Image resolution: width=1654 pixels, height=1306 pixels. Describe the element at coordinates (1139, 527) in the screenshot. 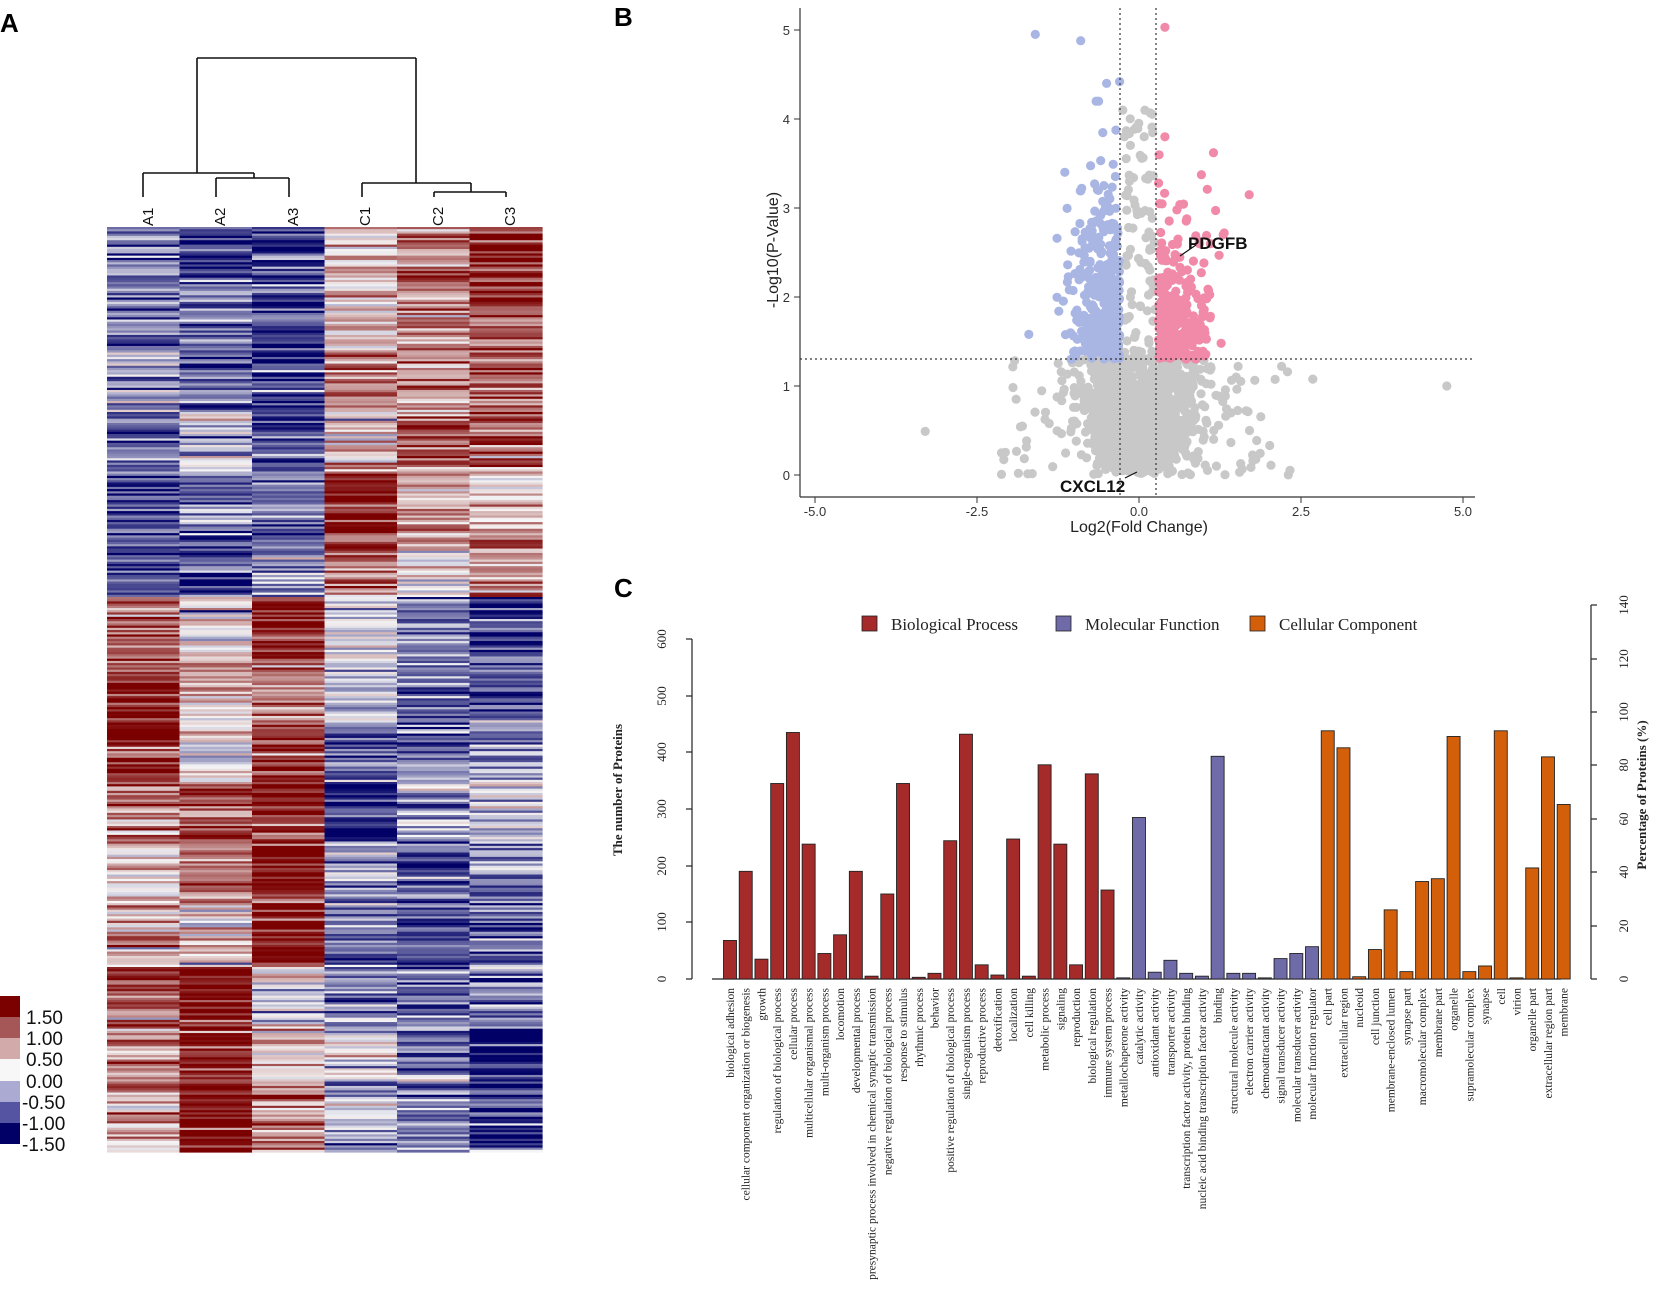

I see `volcano-x-axis-label: Log2(Fold Change)` at that location.